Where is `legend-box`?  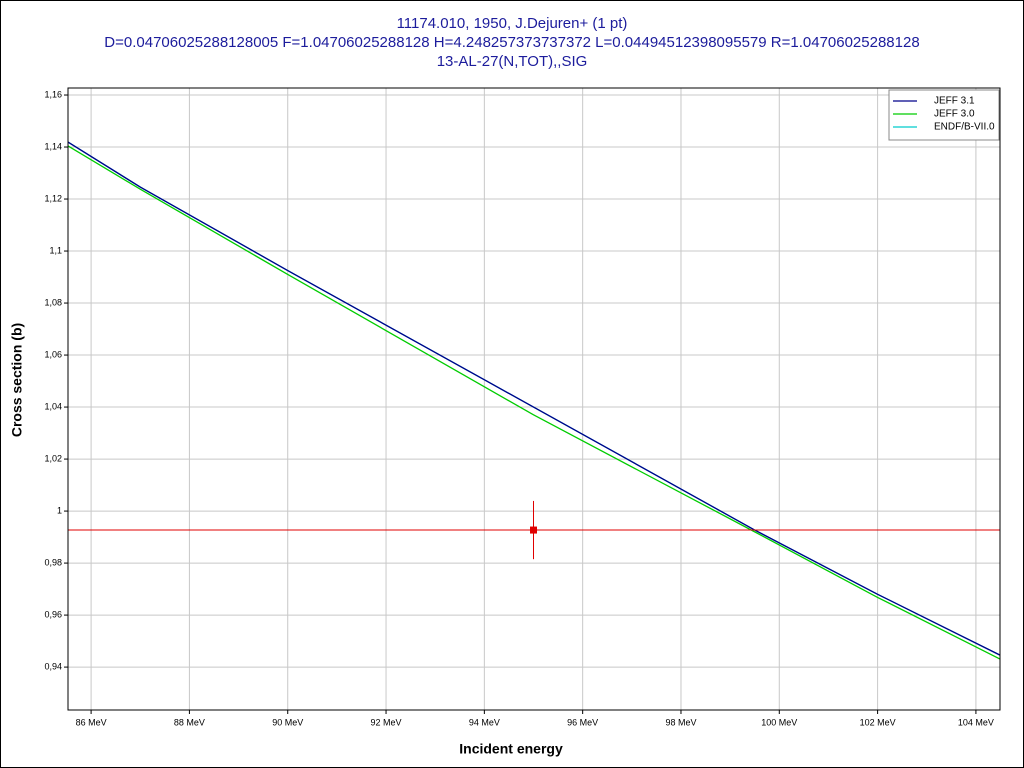
legend-box is located at coordinates (944, 115).